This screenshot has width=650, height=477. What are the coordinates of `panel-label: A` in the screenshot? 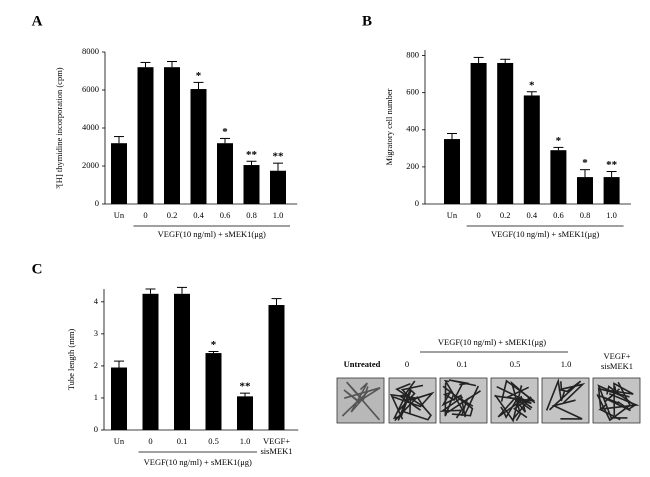 It's located at (37, 21).